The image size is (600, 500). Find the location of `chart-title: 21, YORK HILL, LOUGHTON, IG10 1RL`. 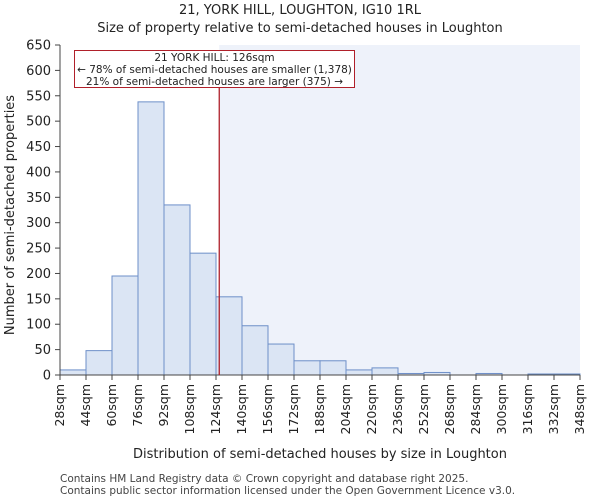

chart-title: 21, YORK HILL, LOUGHTON, IG10 1RL is located at coordinates (300, 10).